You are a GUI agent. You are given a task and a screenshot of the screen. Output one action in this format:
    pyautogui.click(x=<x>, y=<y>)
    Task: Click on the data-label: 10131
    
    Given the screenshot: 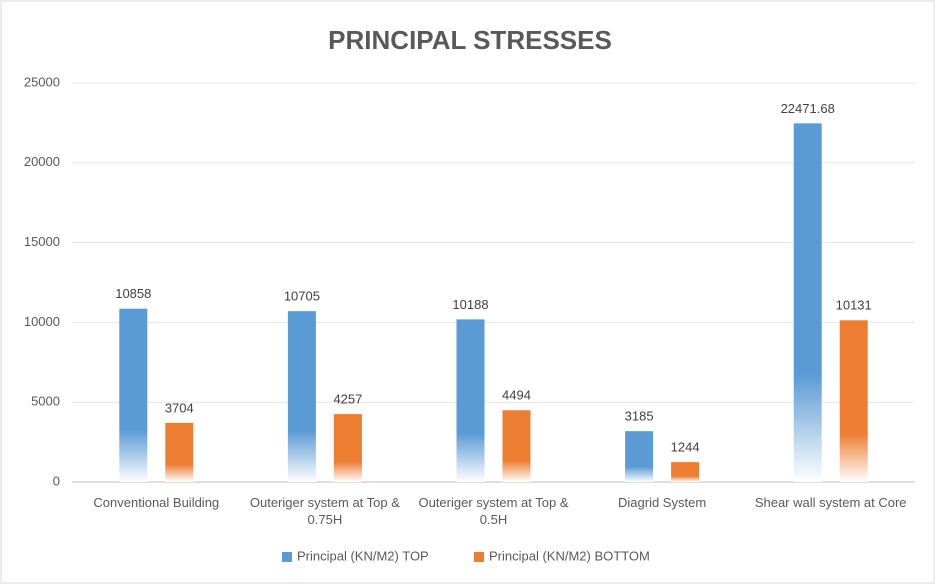 What is the action you would take?
    pyautogui.click(x=854, y=305)
    